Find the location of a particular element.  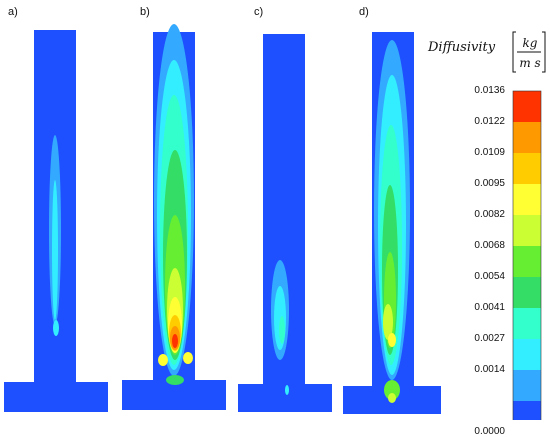

plume-b-core is located at coordinates (175, 341).